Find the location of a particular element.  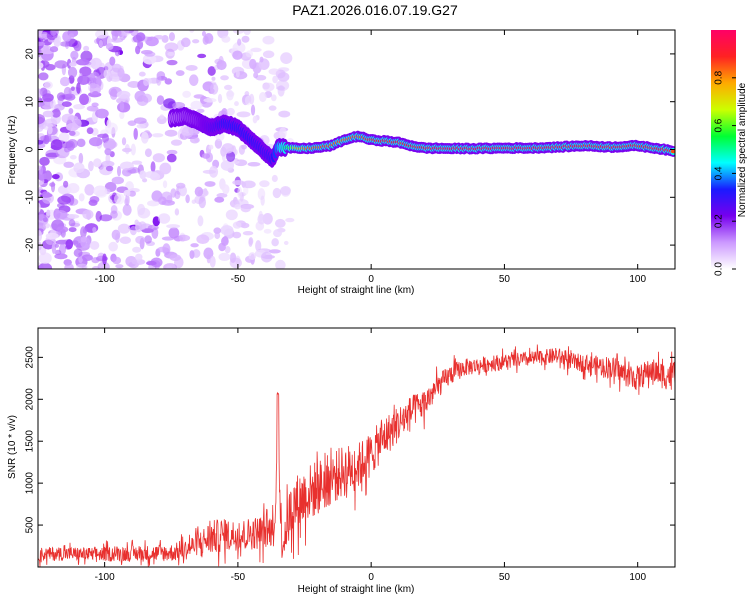

snr-y-tick-label: 2500 is located at coordinates (30, 357).